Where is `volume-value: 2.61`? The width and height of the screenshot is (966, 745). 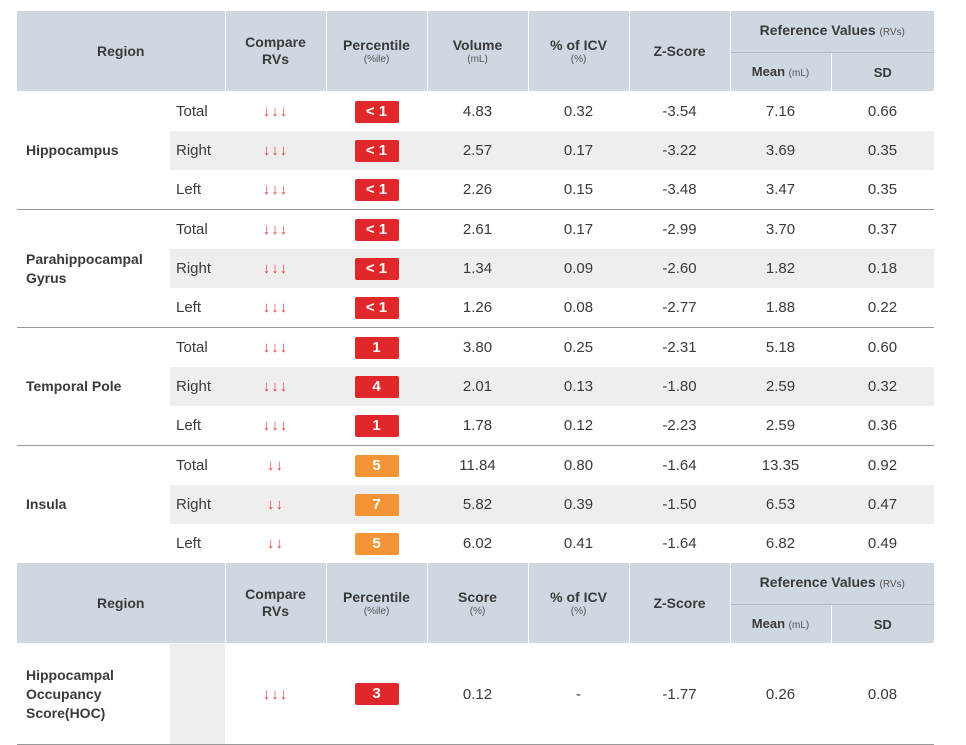
volume-value: 2.61 is located at coordinates (478, 229).